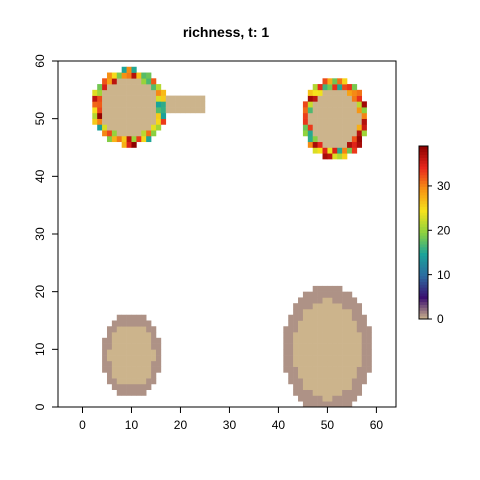 The width and height of the screenshot is (480, 480). I want to click on chart-title: richness, t: 1, so click(226, 32).